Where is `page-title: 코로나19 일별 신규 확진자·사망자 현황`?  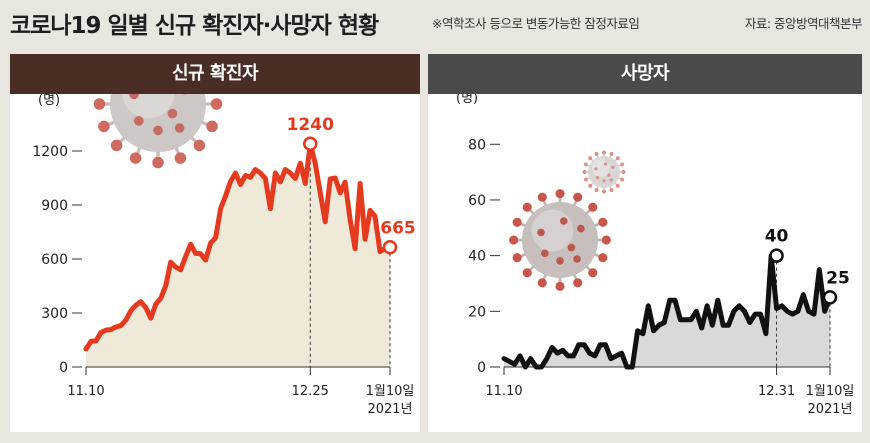 page-title: 코로나19 일별 신규 확진자·사망자 현황 is located at coordinates (194, 26).